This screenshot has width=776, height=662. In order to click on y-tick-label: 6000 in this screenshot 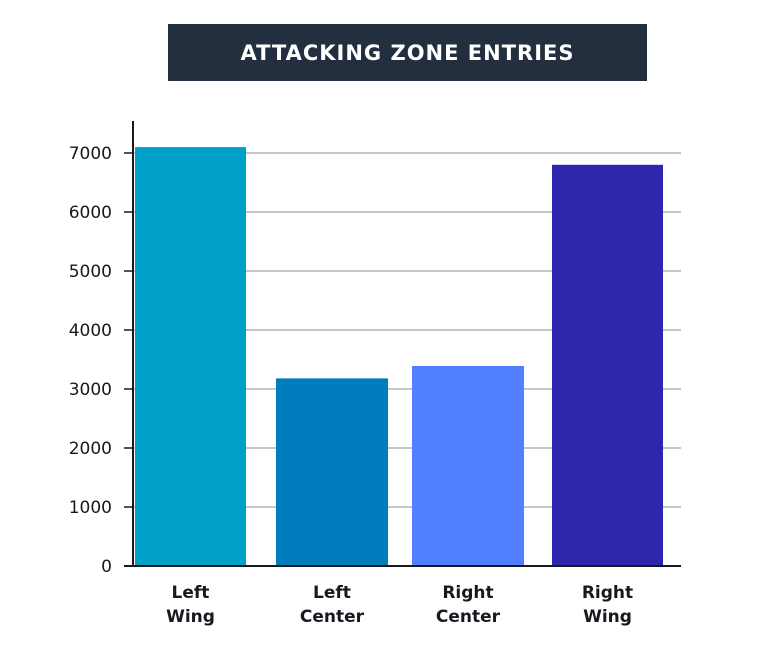, I will do `click(90, 213)`.